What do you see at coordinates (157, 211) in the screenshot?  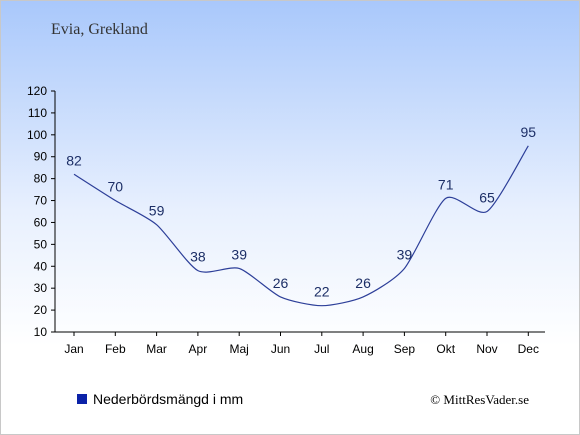 I see `data-label: 59` at bounding box center [157, 211].